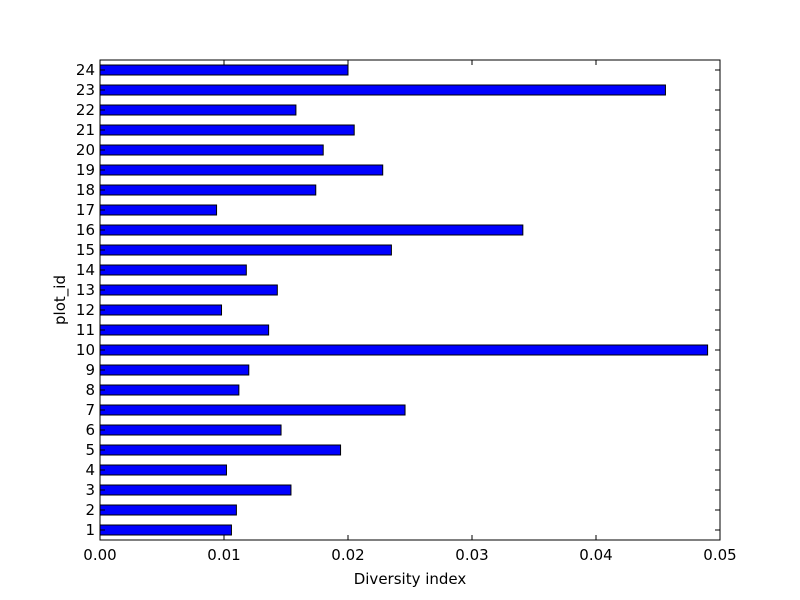 The image size is (800, 600). What do you see at coordinates (85, 190) in the screenshot?
I see `y-tick-label: 18` at bounding box center [85, 190].